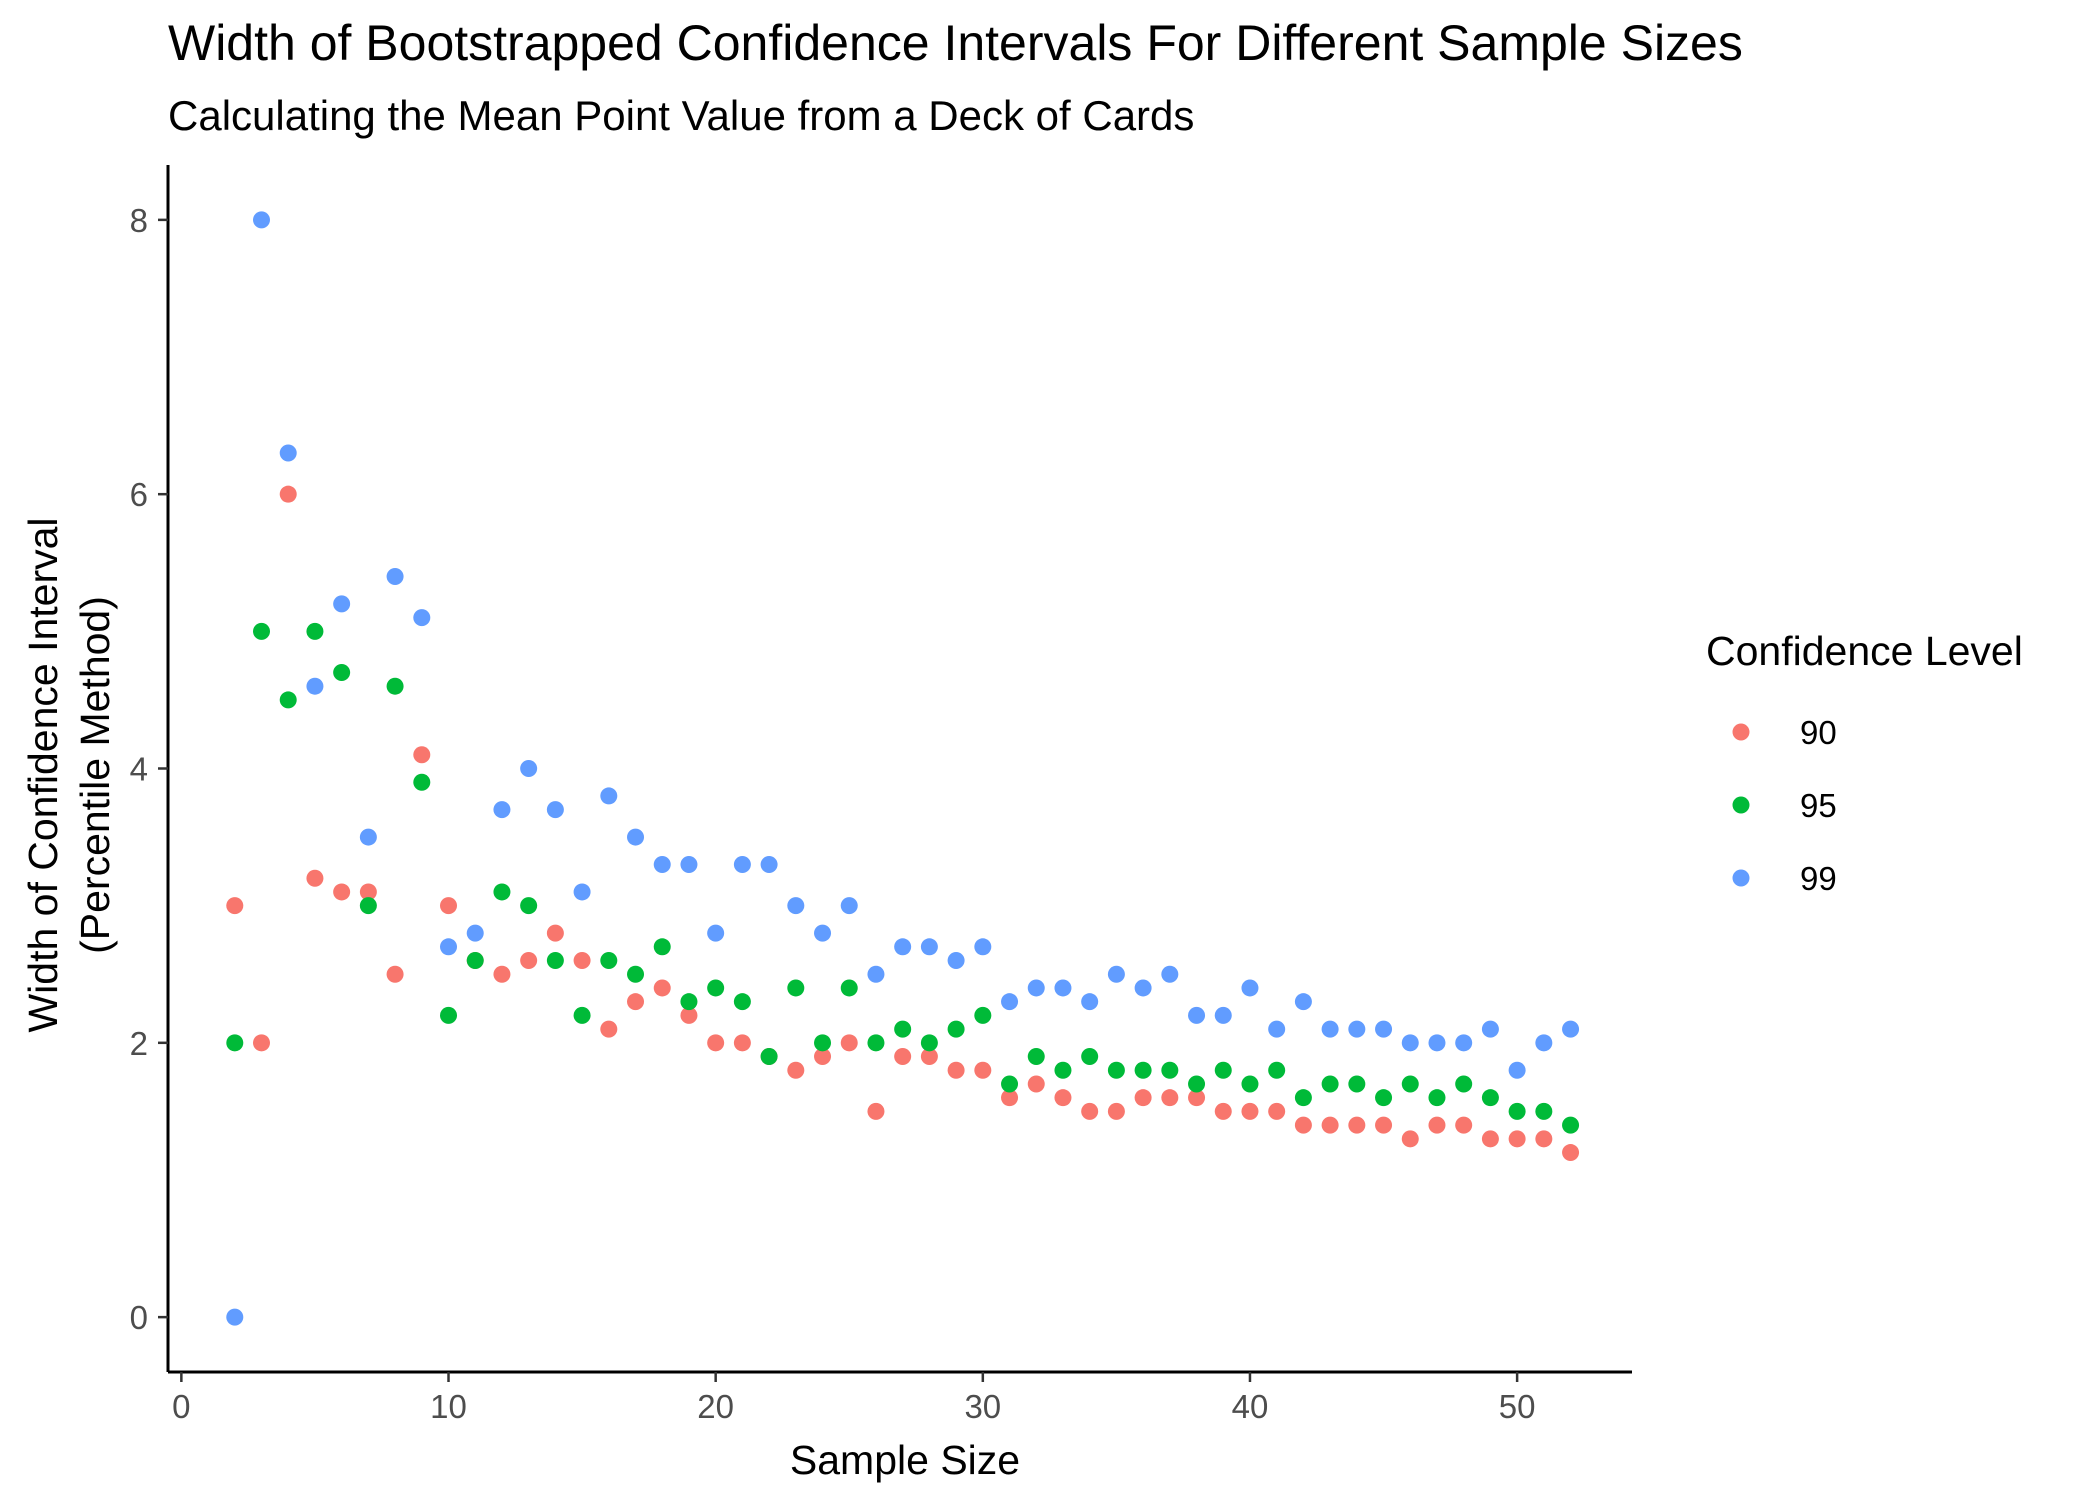  Describe the element at coordinates (905, 1460) in the screenshot. I see `x-axis-title: Sample Size` at that location.